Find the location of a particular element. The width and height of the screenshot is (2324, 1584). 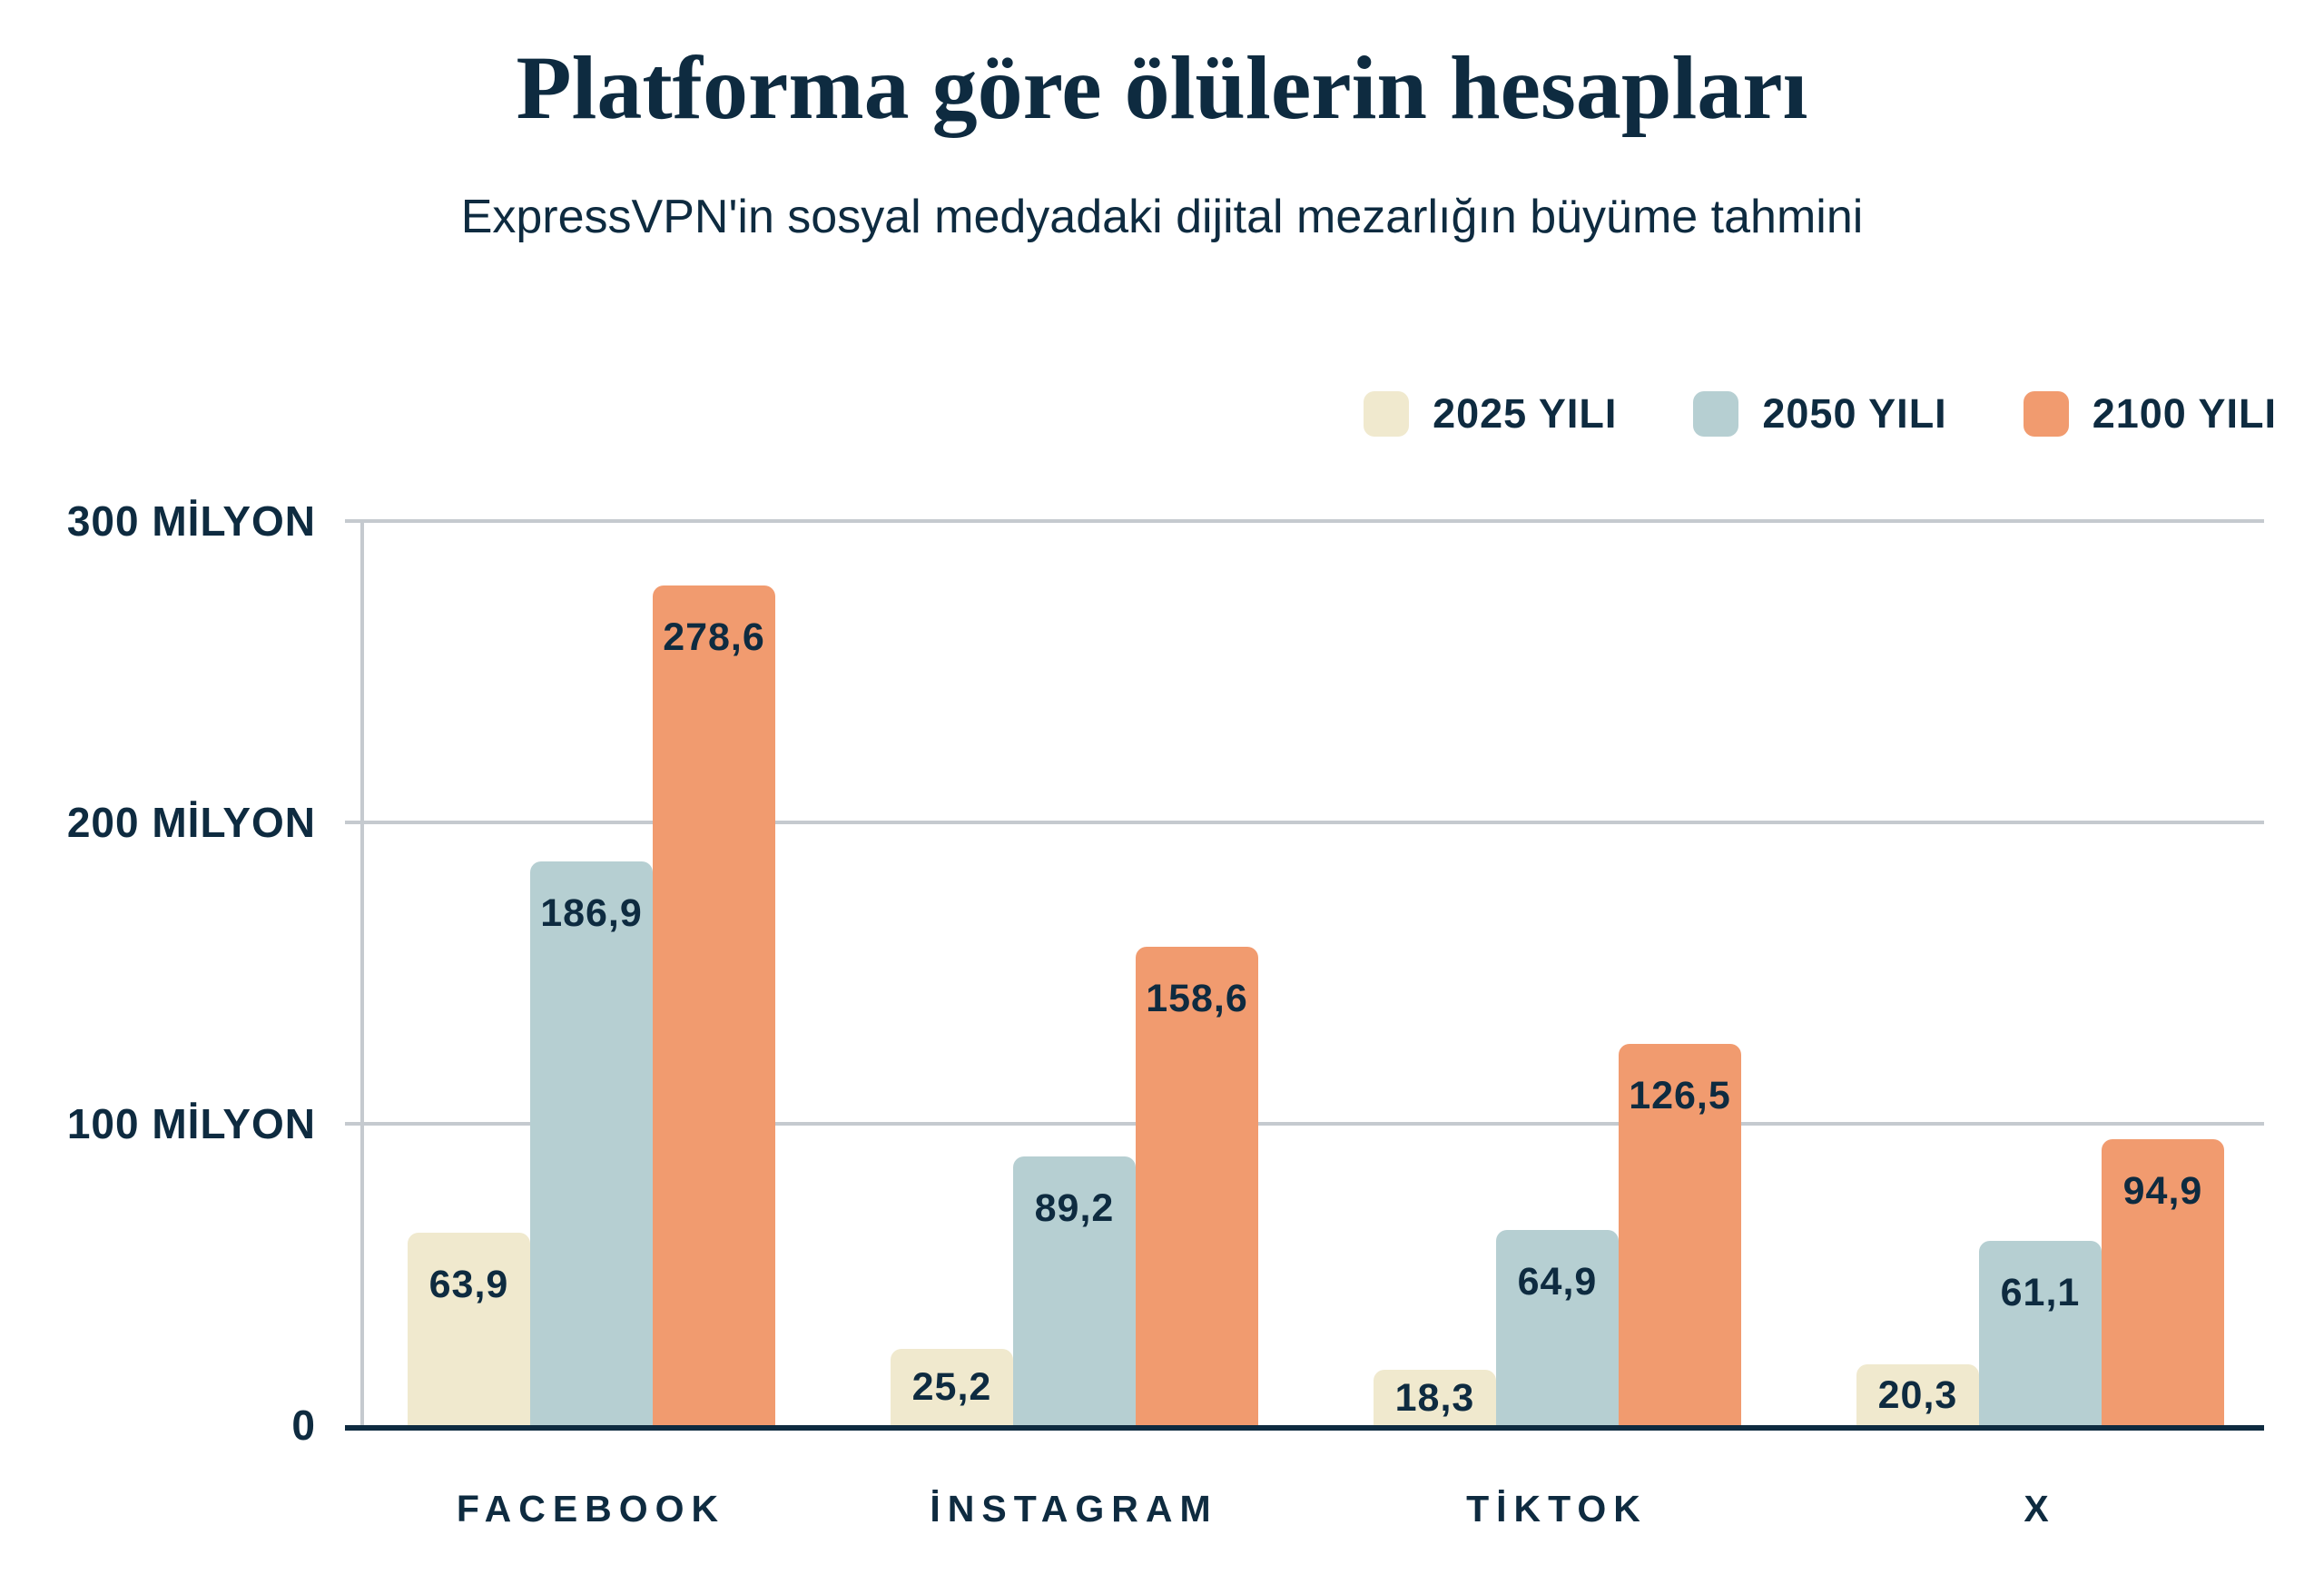

y-axis-line is located at coordinates (362, 973).